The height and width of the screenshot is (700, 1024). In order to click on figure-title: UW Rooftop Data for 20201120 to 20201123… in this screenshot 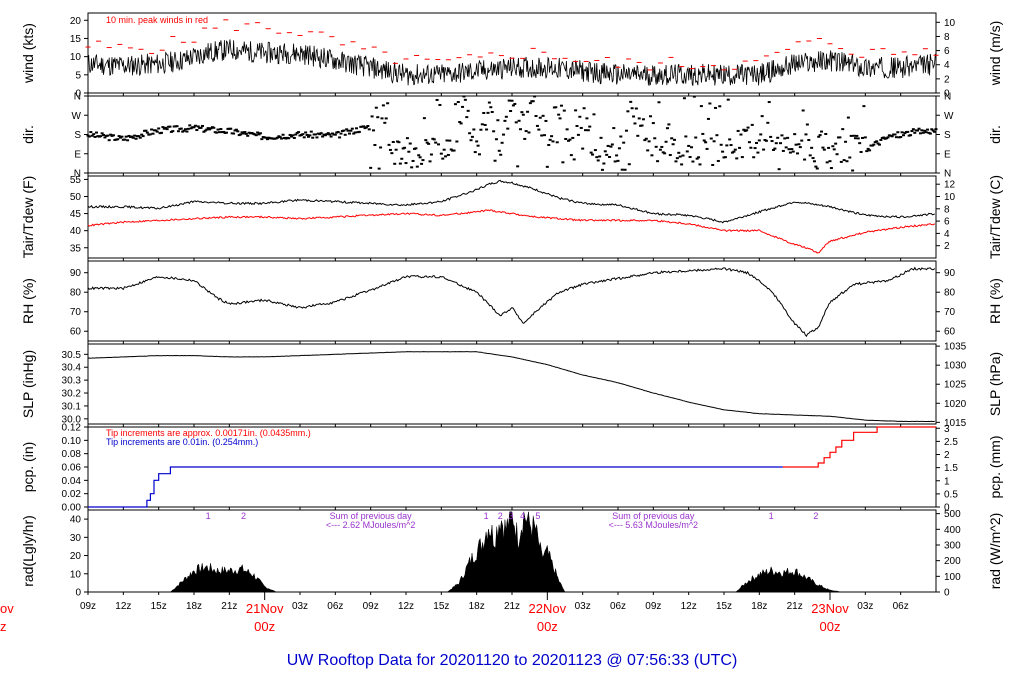, I will do `click(512, 660)`.